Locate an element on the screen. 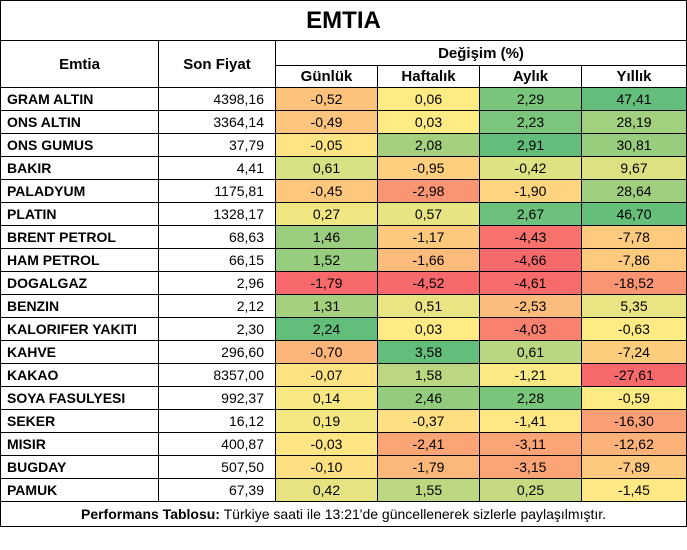 This screenshot has height=550, width=687. commodity-name-cell: SEKER is located at coordinates (79, 421).